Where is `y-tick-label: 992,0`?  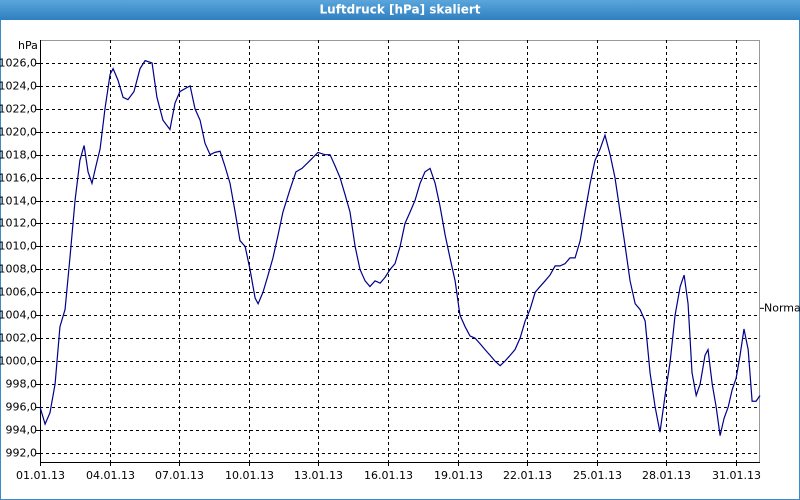
y-tick-label: 992,0 is located at coordinates (22, 453).